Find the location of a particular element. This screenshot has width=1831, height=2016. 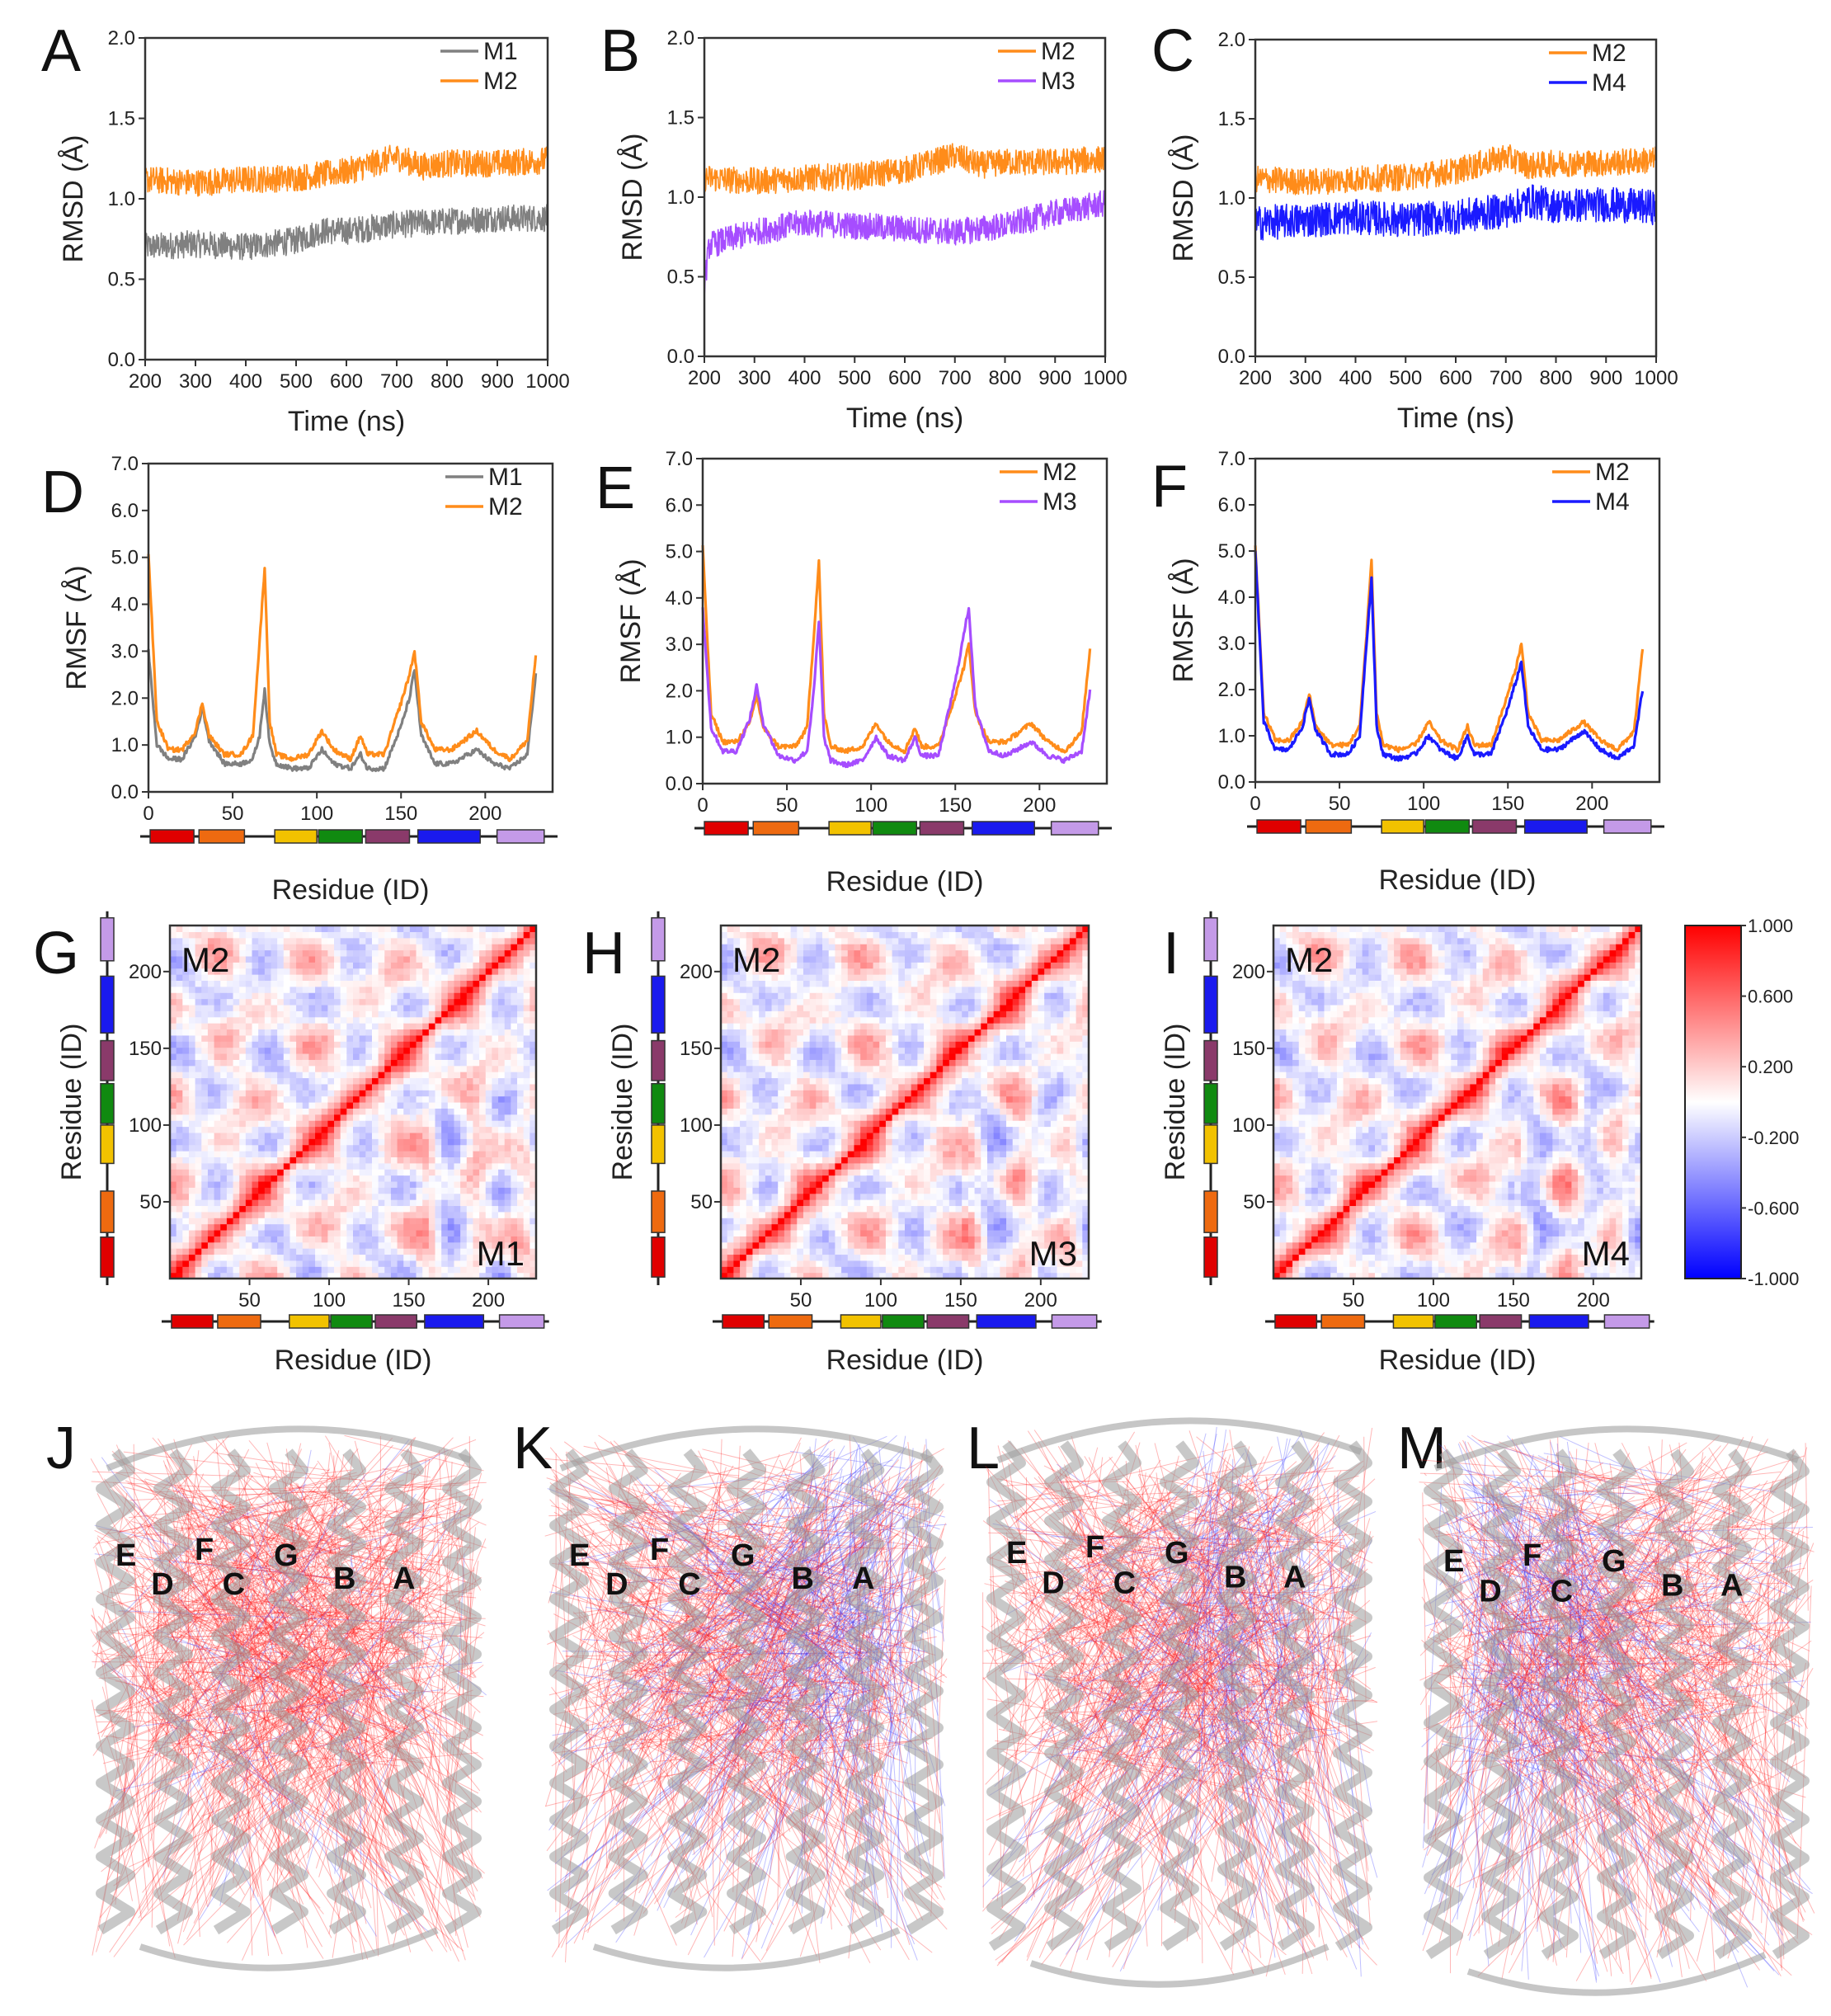

panel-letter-B: B is located at coordinates (620, 51).